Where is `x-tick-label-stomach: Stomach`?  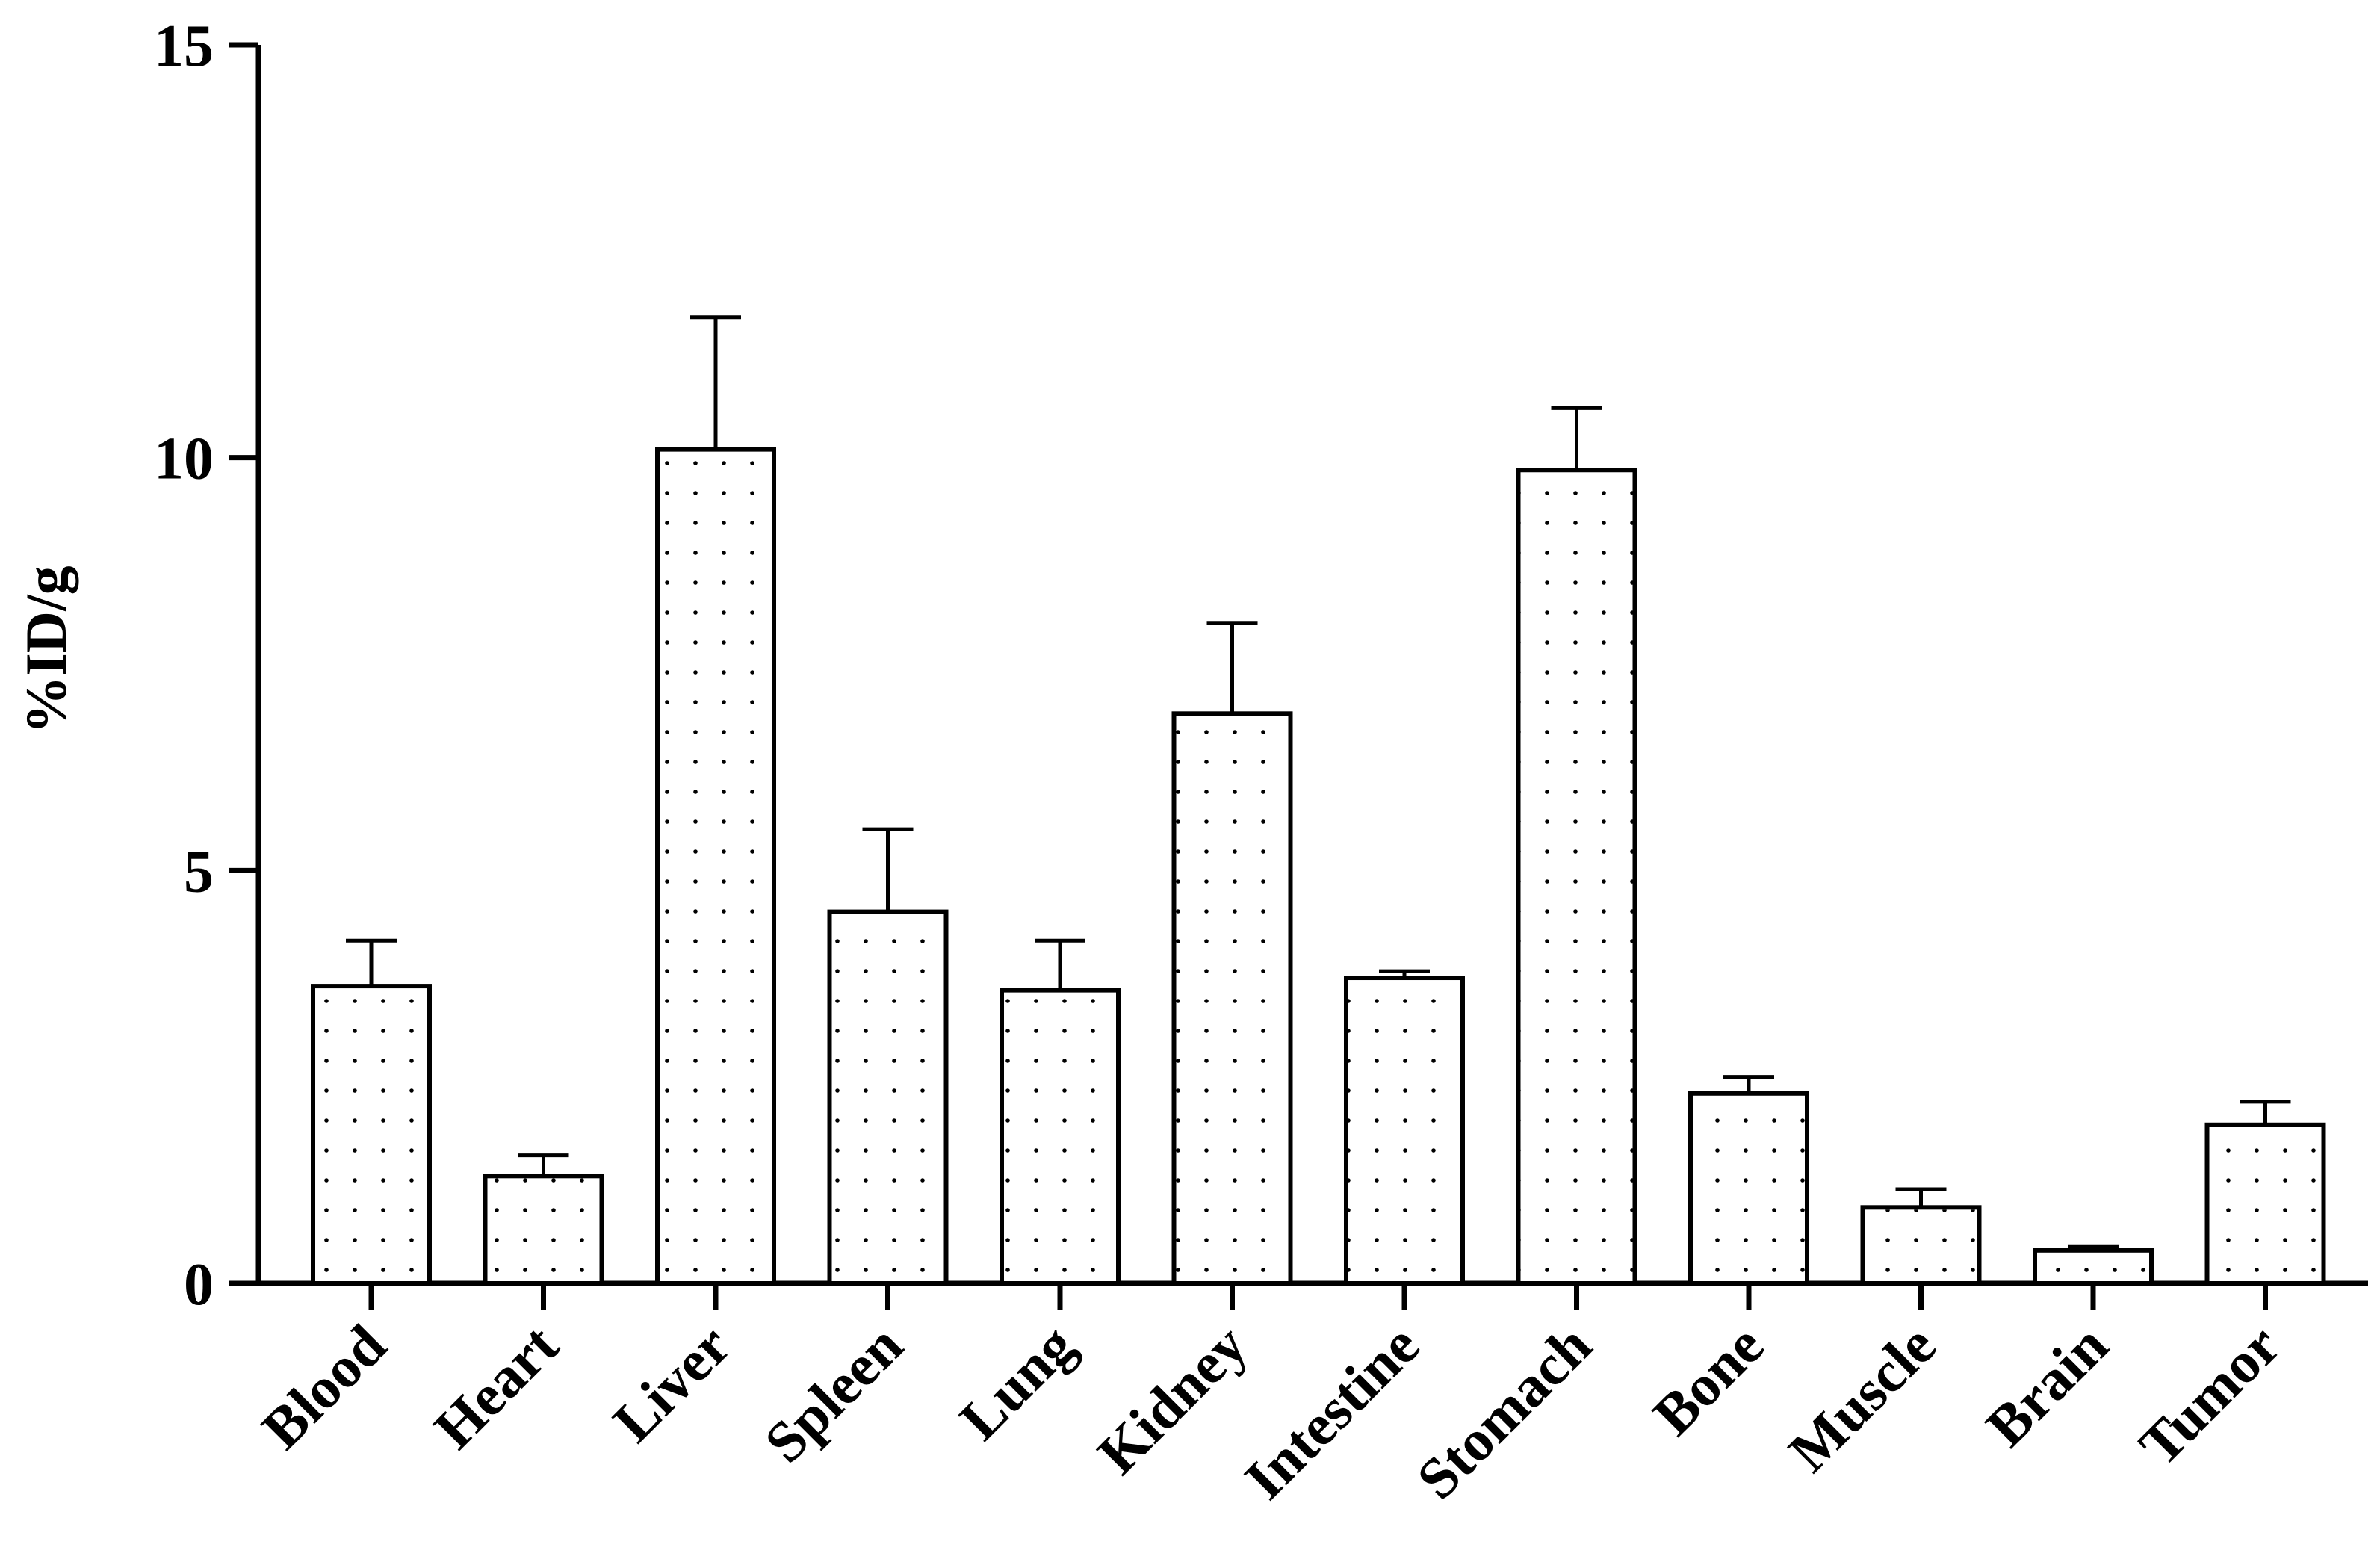
x-tick-label-stomach: Stomach is located at coordinates (1504, 1412).